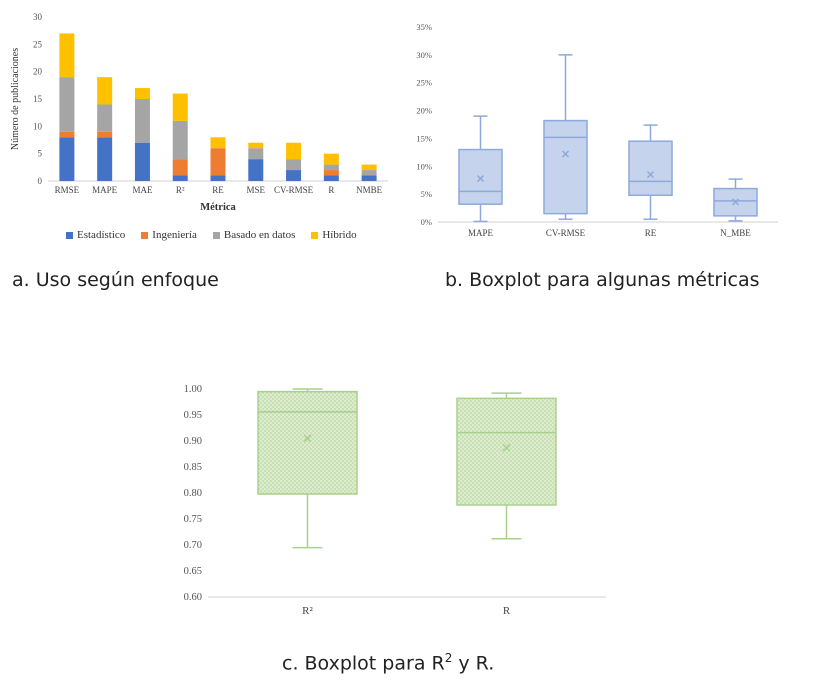 The image size is (816, 689). I want to click on caption-c-superscript: 2, so click(448, 658).